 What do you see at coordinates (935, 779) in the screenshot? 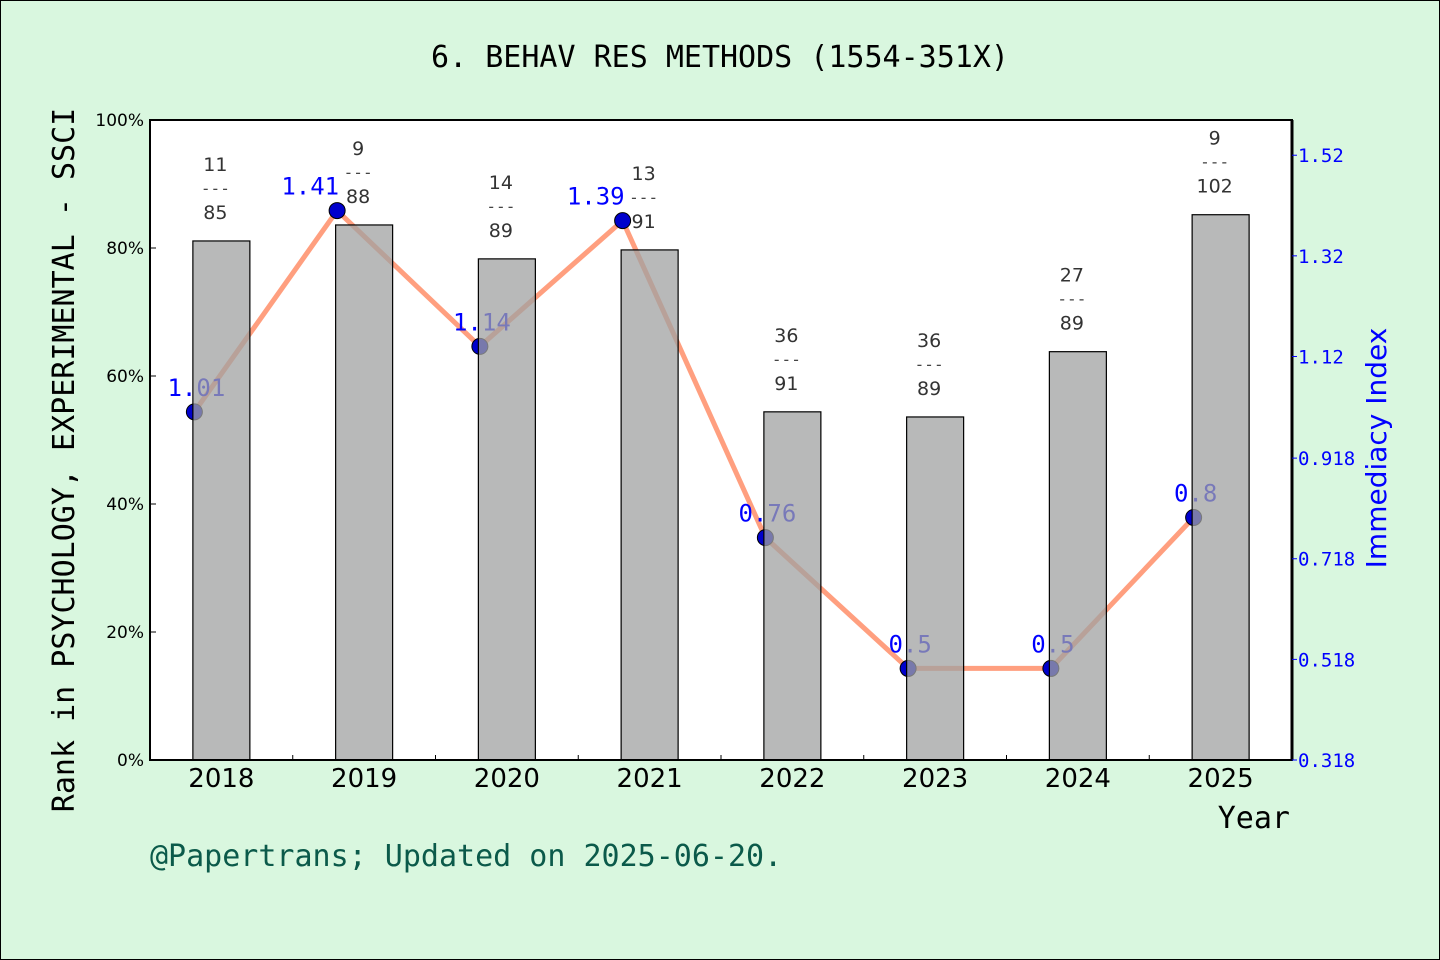
I see `x-tick-label: 2023` at bounding box center [935, 779].